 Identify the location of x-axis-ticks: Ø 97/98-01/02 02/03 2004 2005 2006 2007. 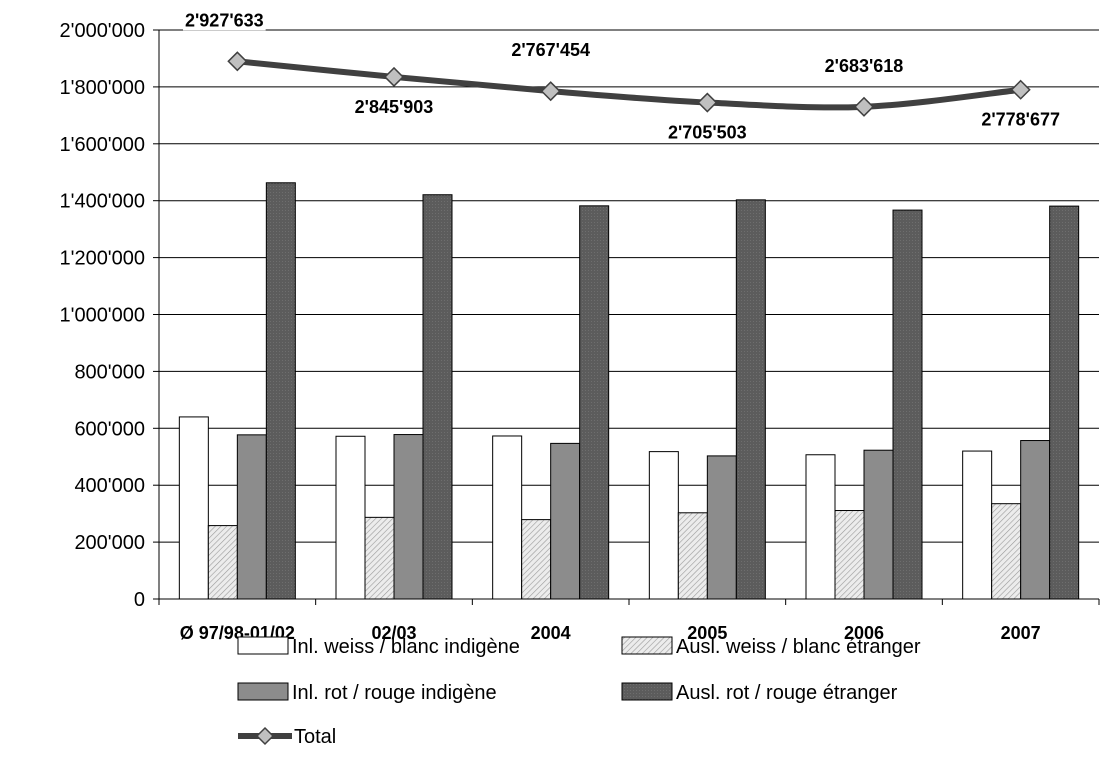
(610, 633).